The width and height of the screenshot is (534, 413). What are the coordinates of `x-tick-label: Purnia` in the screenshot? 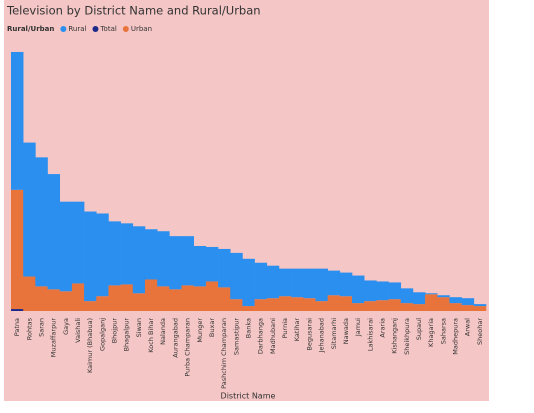 It's located at (285, 328).